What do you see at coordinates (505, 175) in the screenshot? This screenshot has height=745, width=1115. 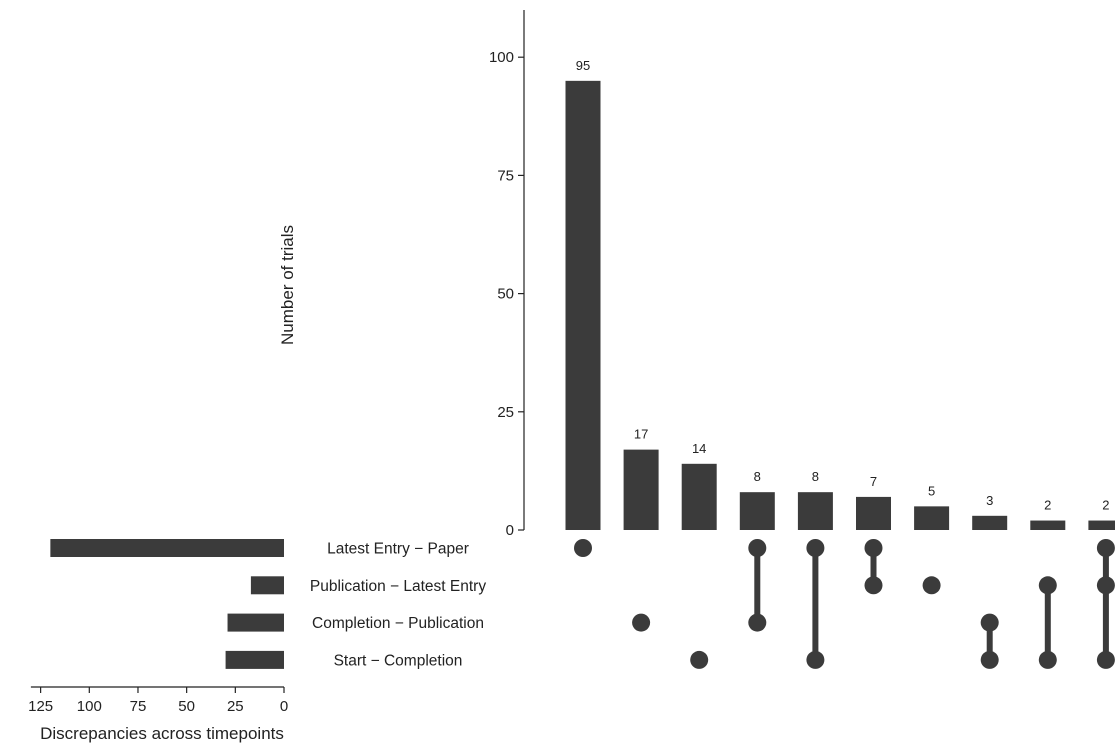 I see `y-tick-label: 75` at bounding box center [505, 175].